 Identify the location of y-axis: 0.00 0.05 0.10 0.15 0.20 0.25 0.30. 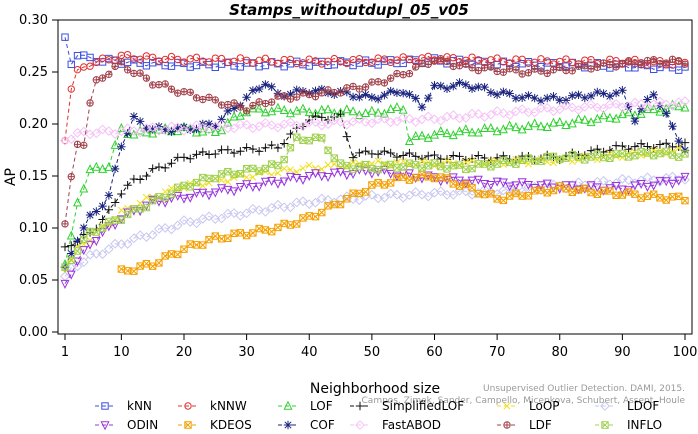
(38, 176).